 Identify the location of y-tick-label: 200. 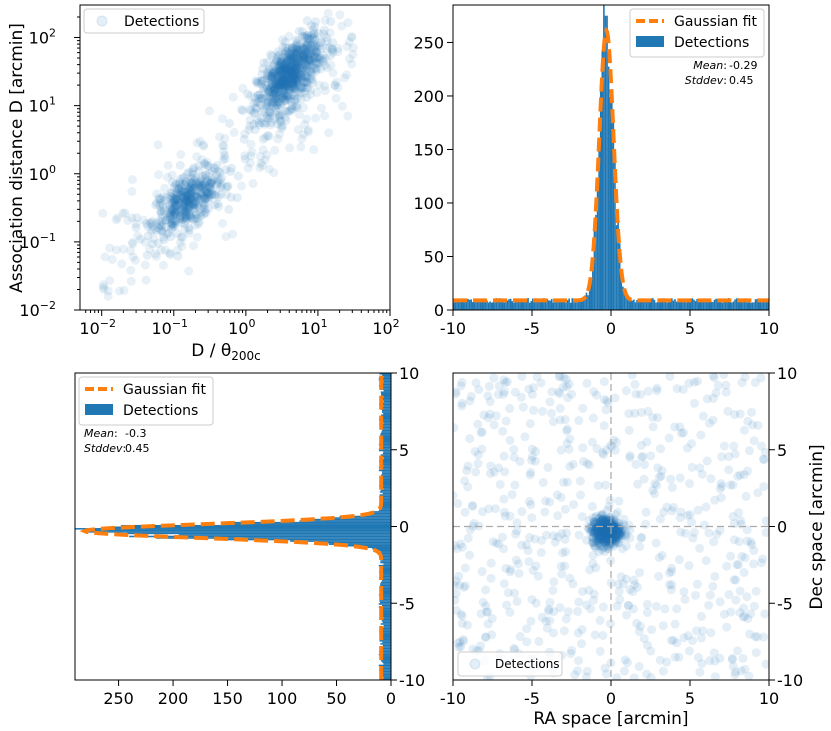
(428, 96).